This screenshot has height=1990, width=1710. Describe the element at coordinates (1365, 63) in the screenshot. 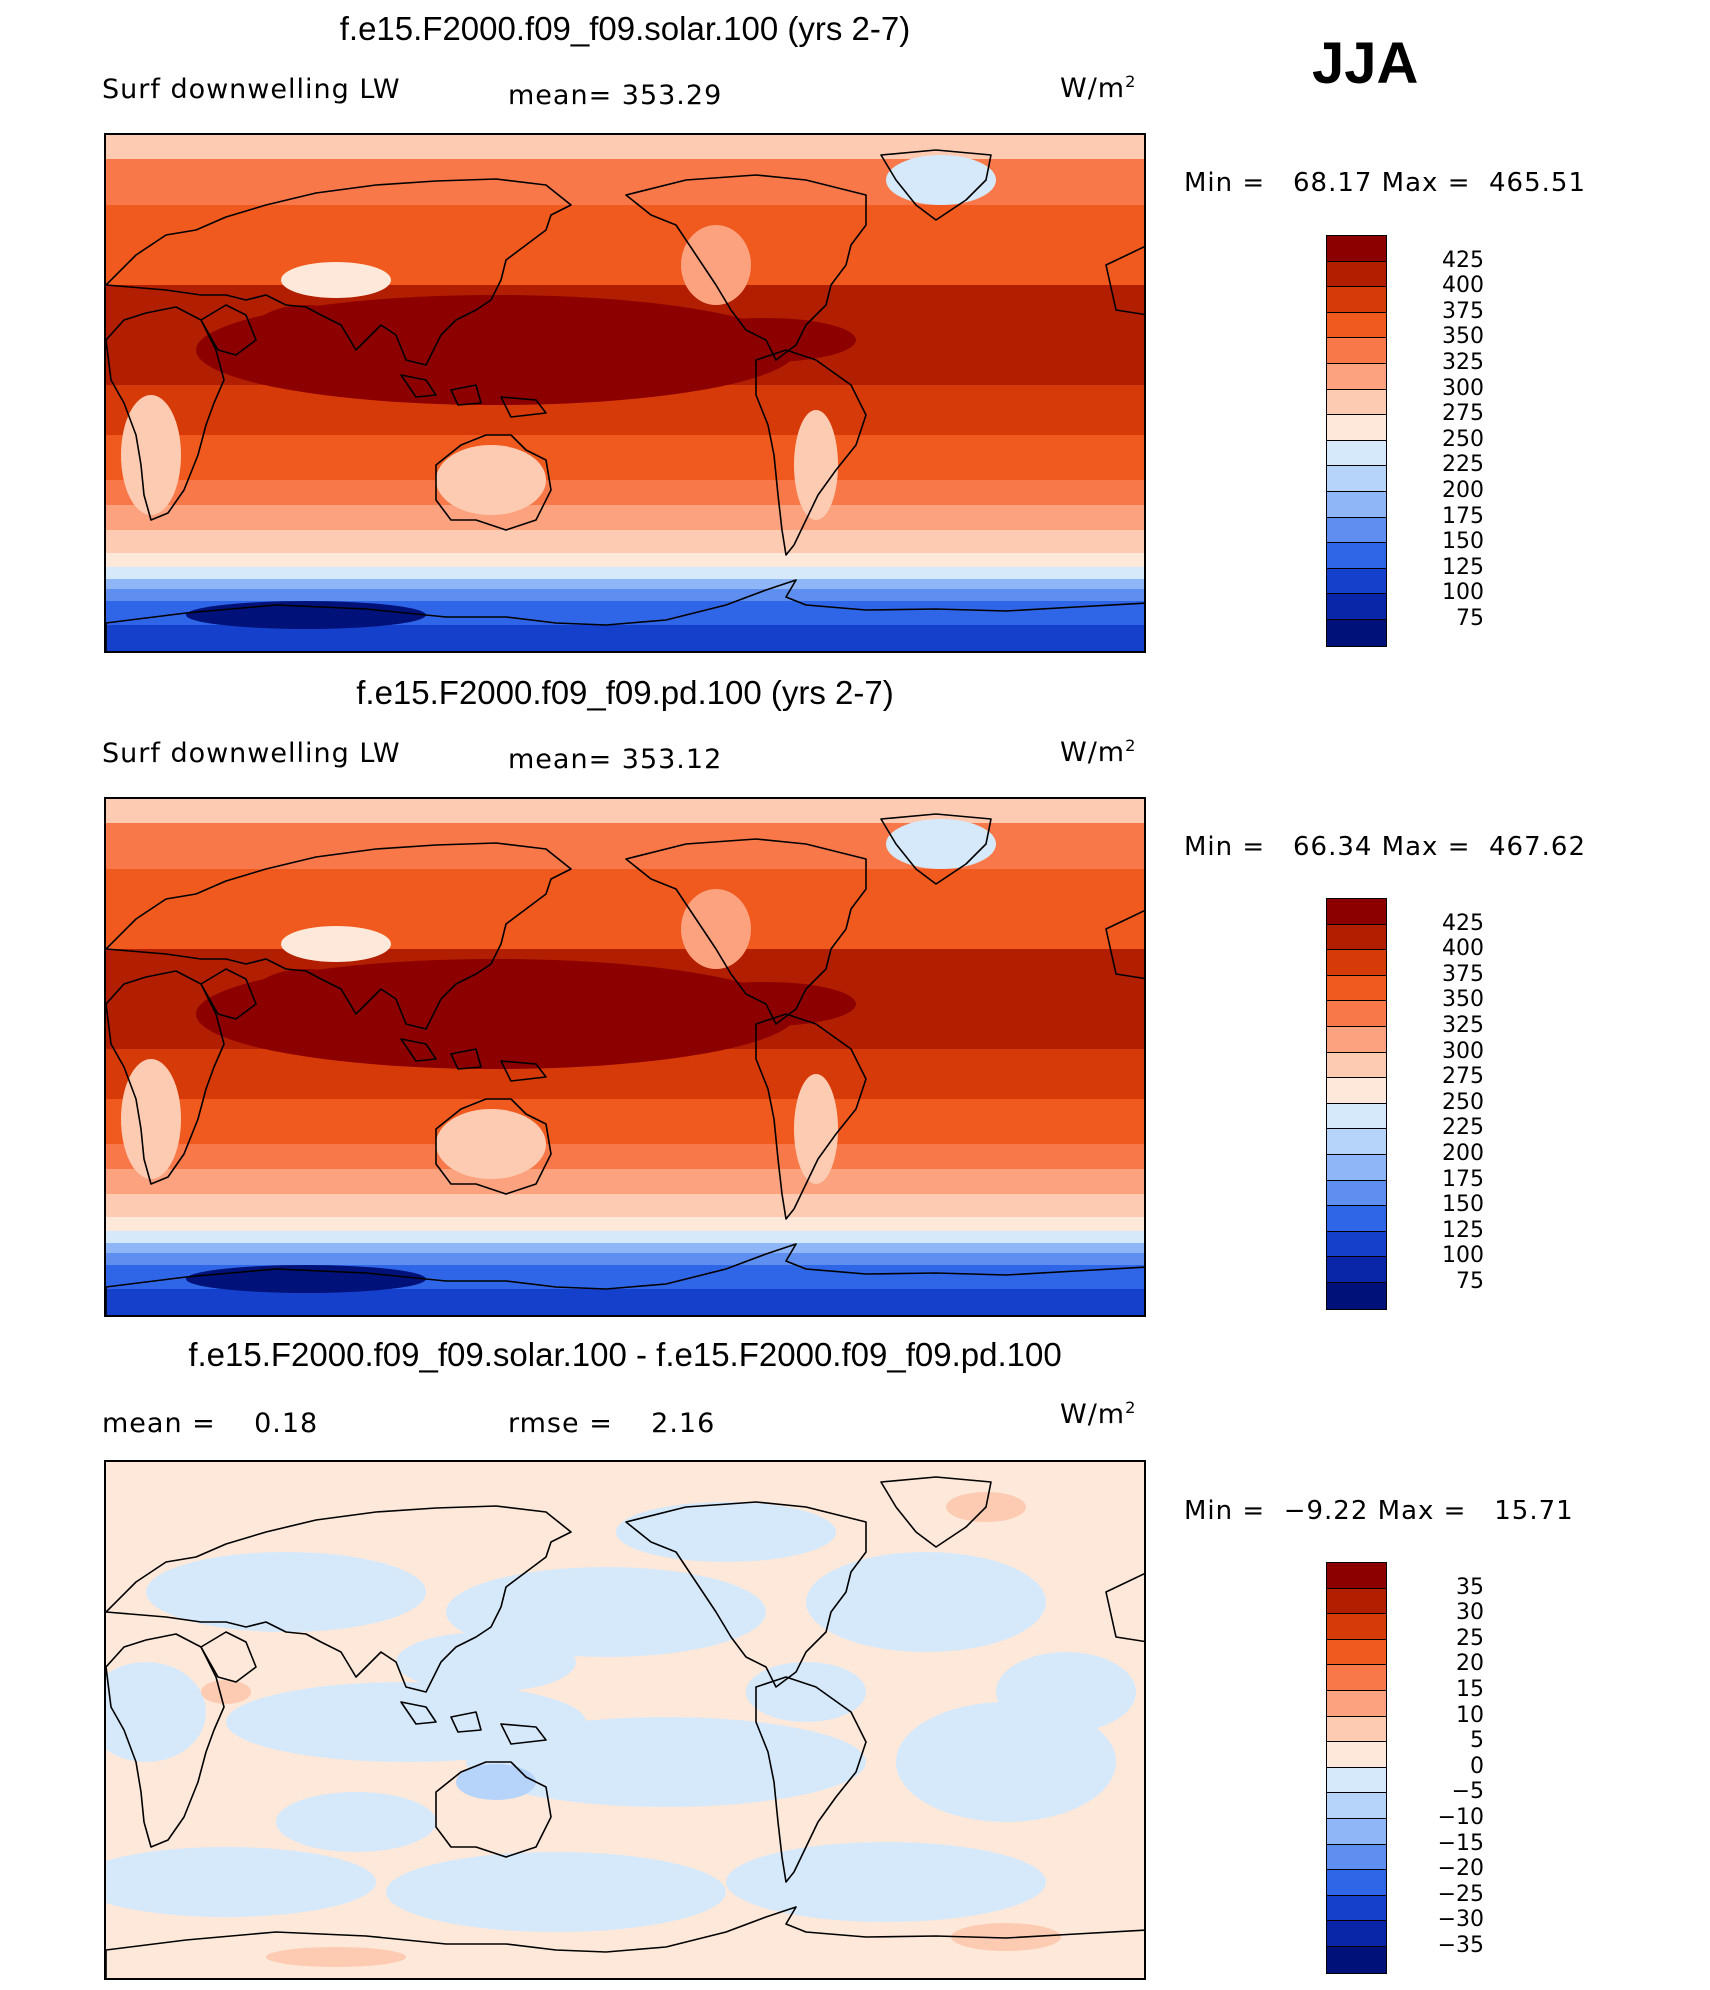

I see `season-label: JJA` at that location.